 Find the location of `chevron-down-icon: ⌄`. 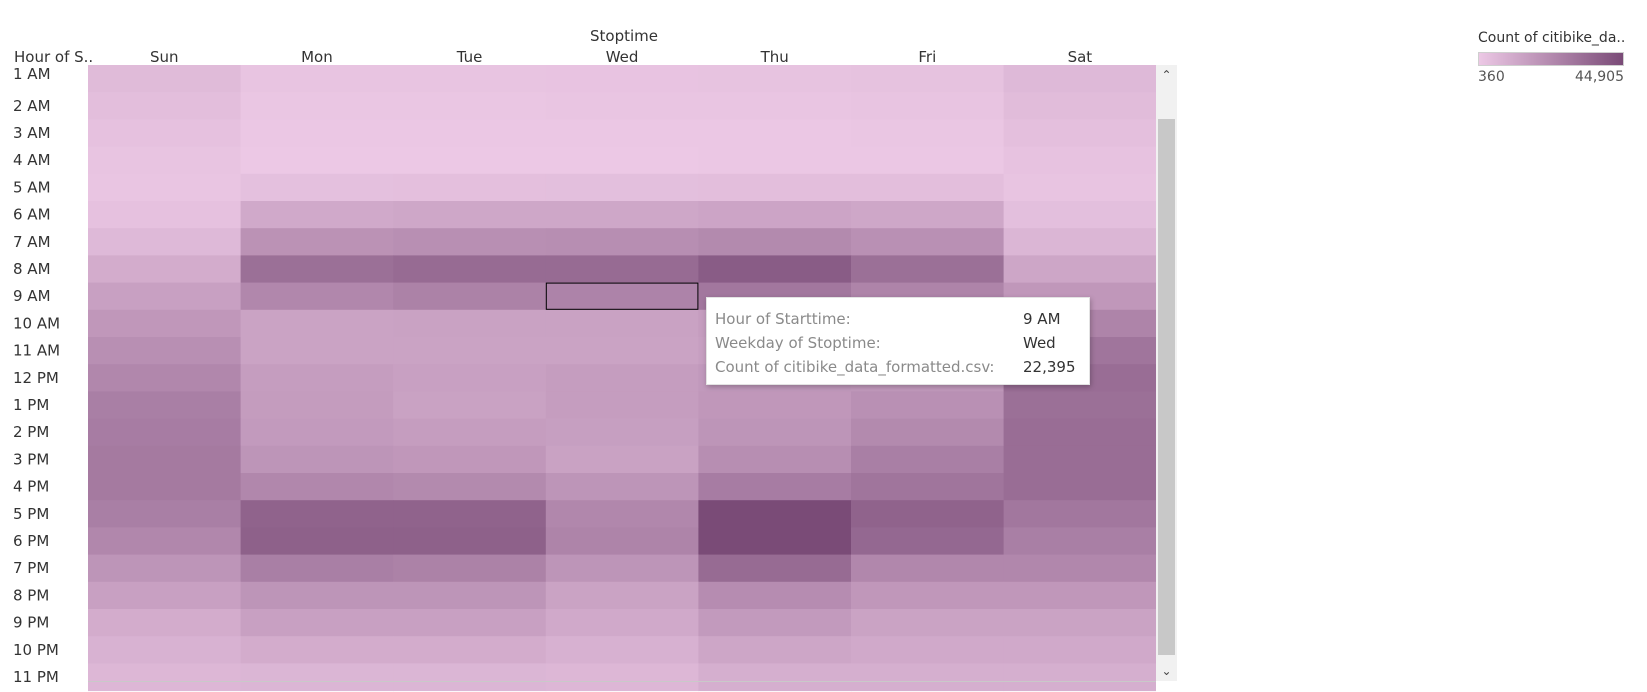

chevron-down-icon: ⌄ is located at coordinates (1166, 671).